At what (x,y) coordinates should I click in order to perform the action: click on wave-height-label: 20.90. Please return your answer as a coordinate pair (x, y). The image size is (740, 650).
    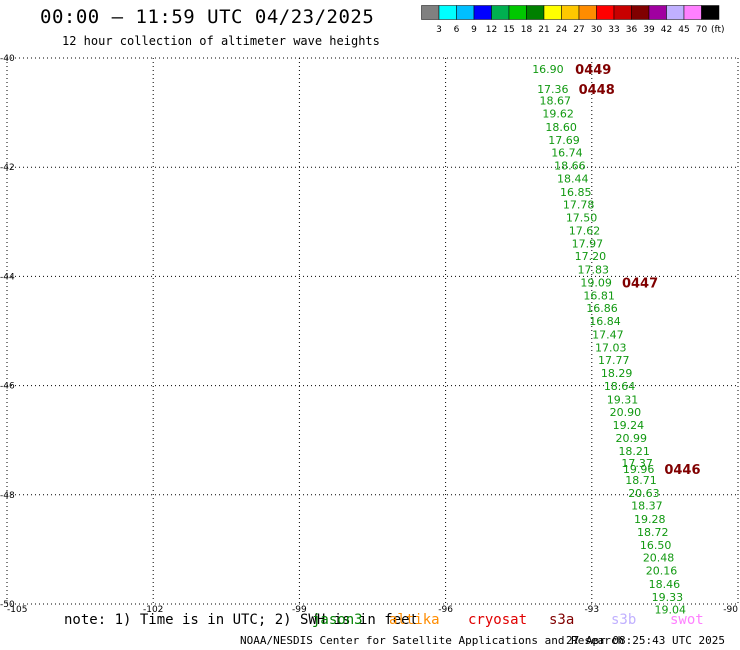
    Looking at the image, I should click on (626, 412).